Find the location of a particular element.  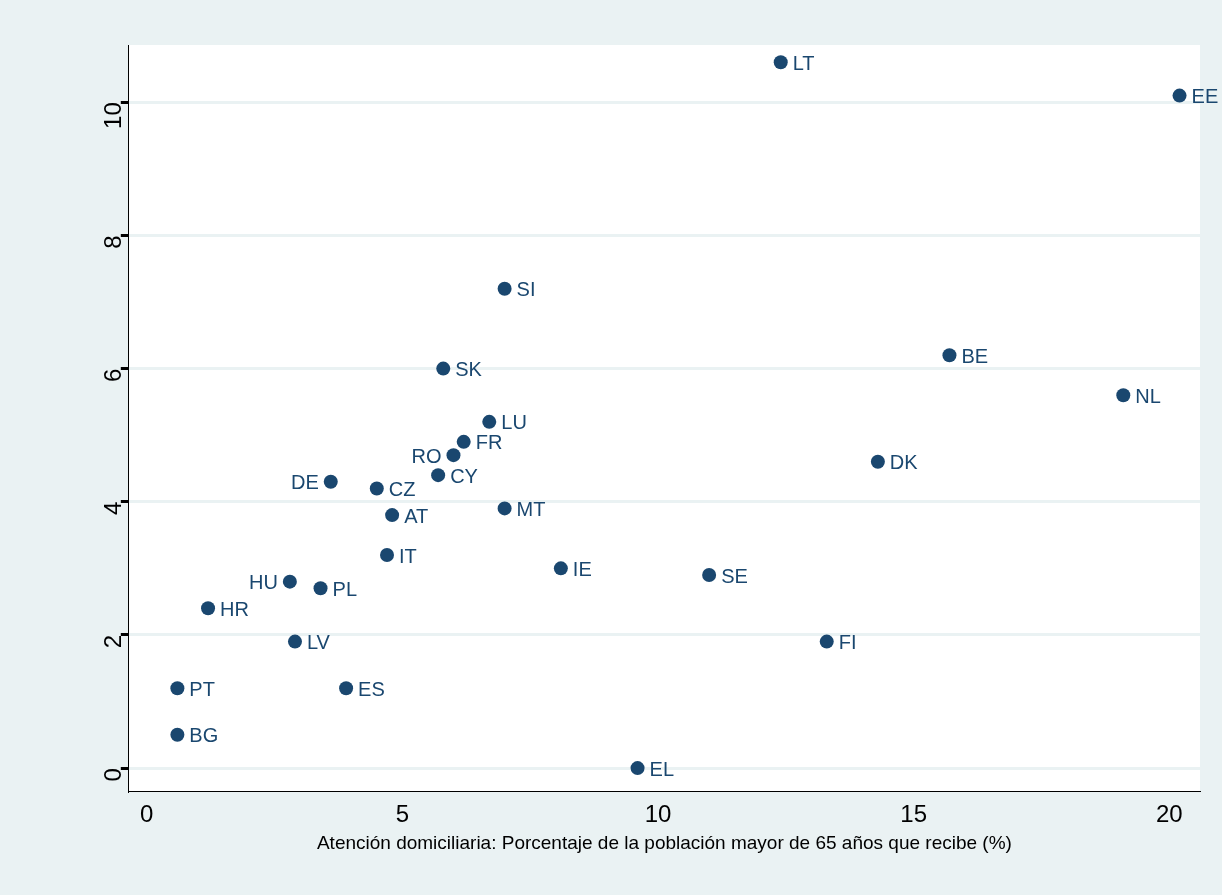

data-label: CZ is located at coordinates (402, 488).